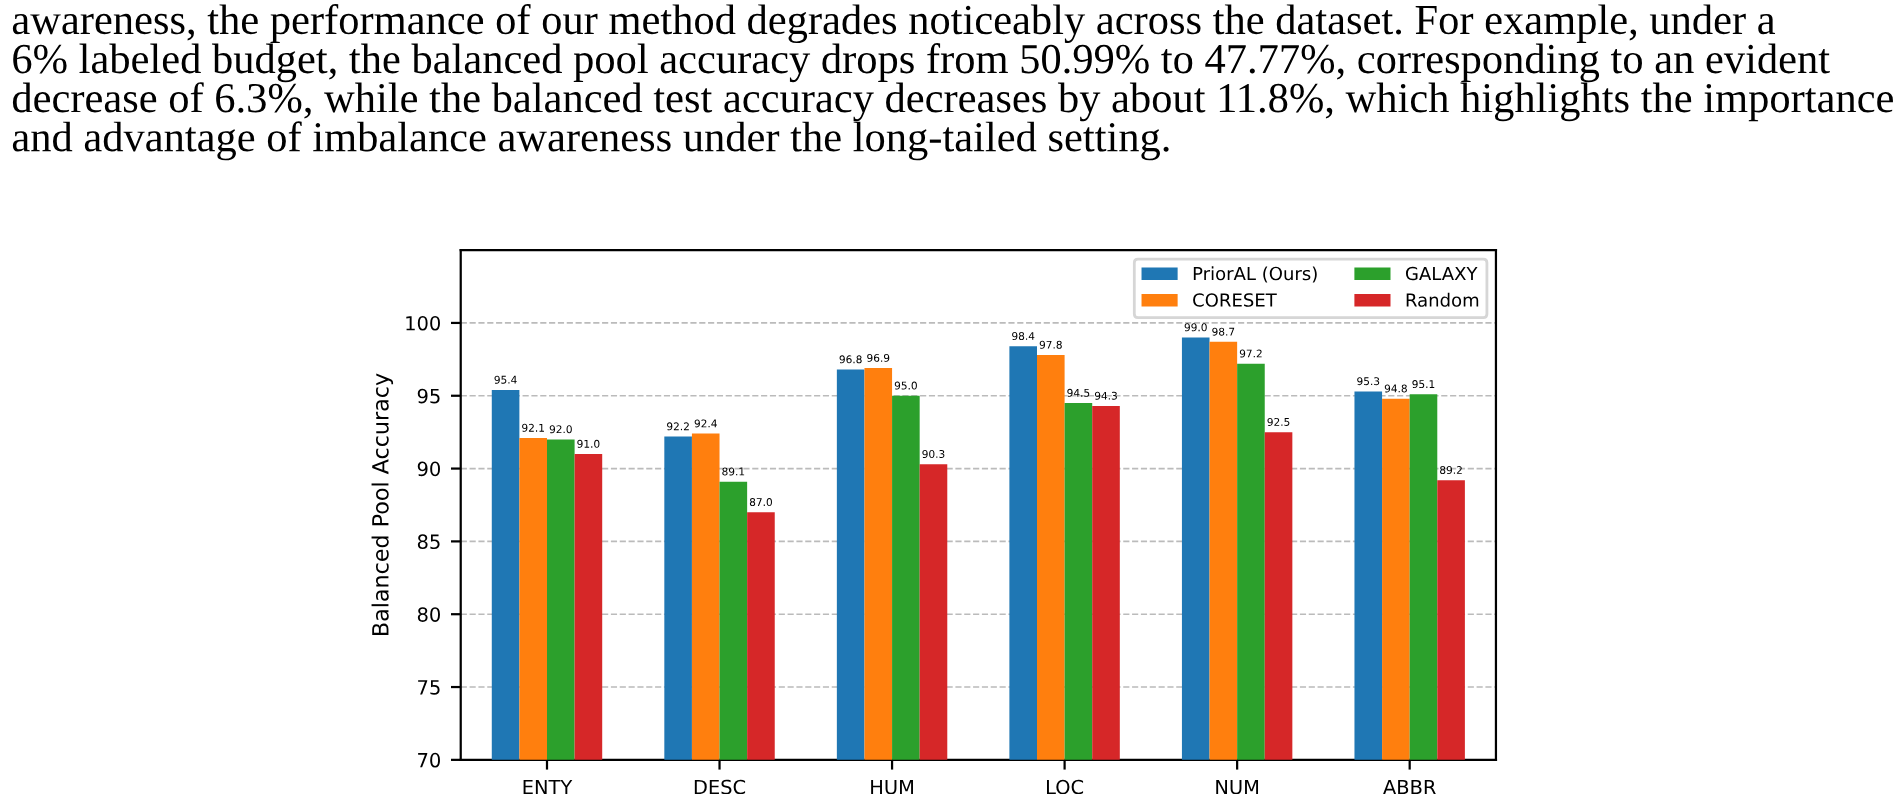 The image size is (1896, 794). Describe the element at coordinates (429, 687) in the screenshot. I see `y-tick-label: 75` at that location.